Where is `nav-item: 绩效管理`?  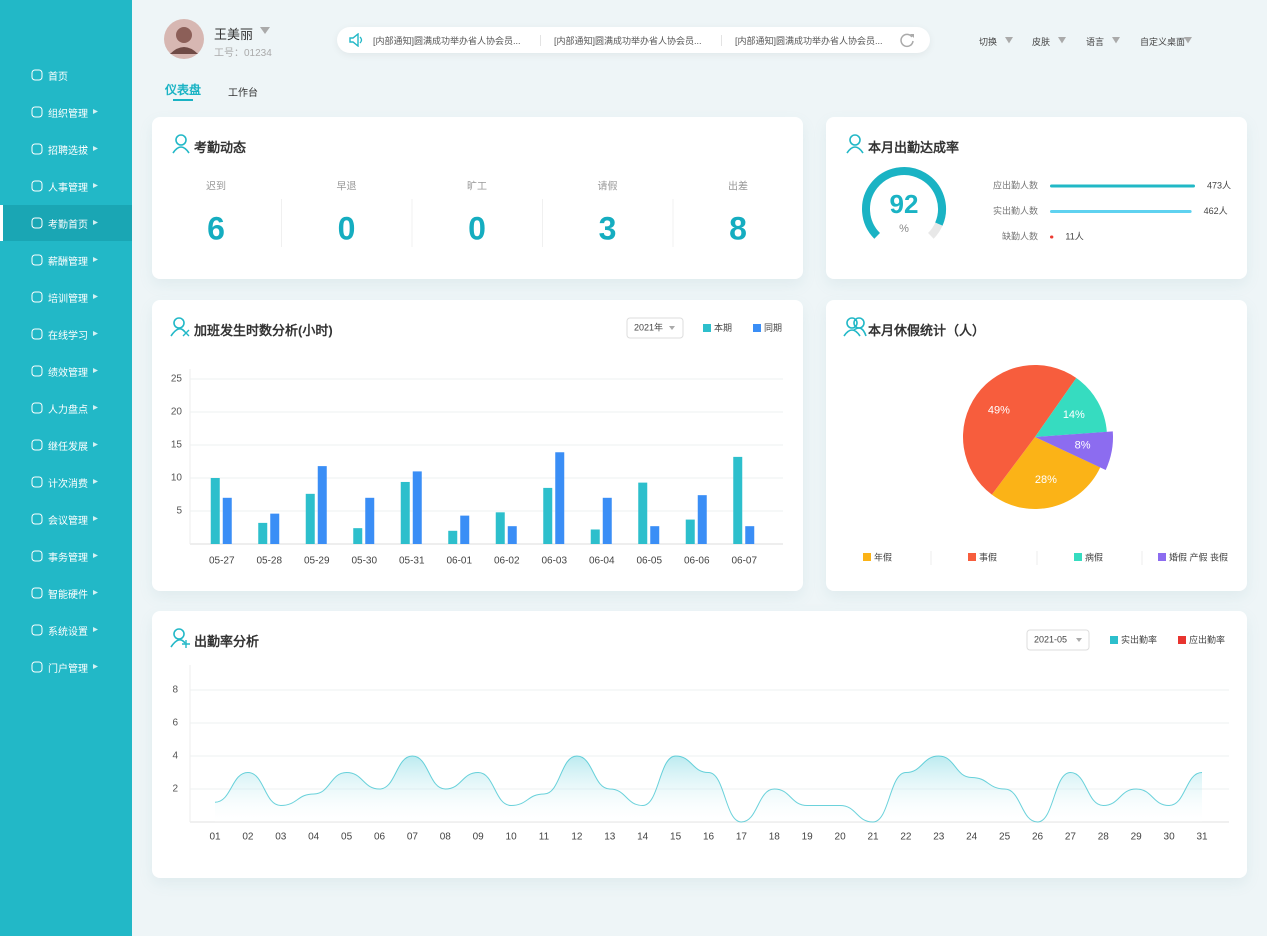
nav-item: 绩效管理 is located at coordinates (66, 371).